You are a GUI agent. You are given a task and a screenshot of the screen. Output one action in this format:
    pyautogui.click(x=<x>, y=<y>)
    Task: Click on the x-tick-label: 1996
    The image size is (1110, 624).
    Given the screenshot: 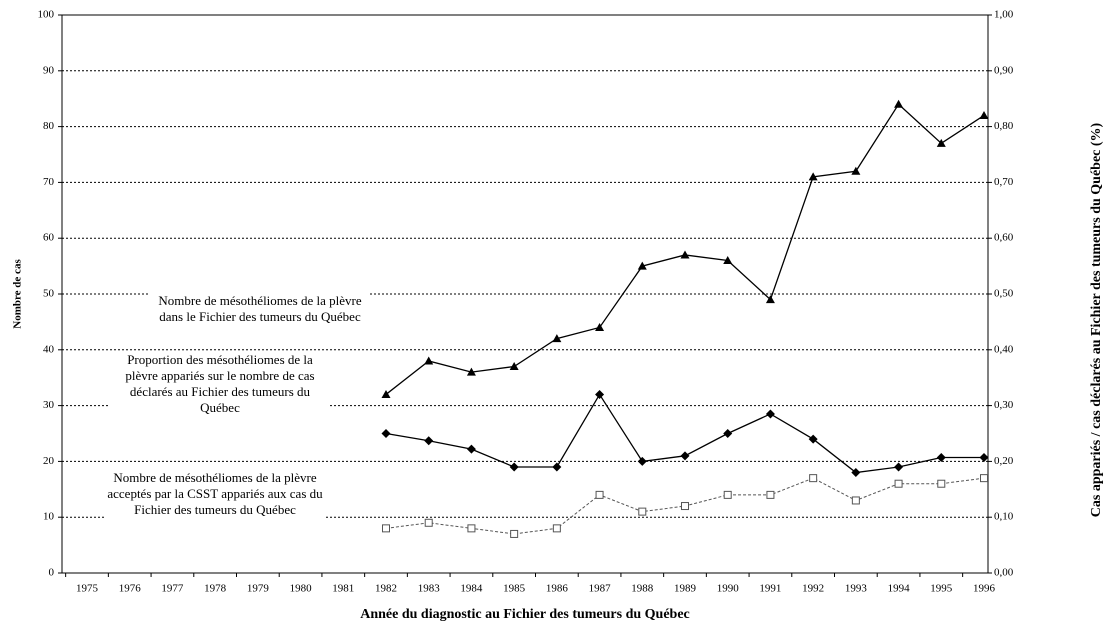 What is the action you would take?
    pyautogui.click(x=984, y=589)
    